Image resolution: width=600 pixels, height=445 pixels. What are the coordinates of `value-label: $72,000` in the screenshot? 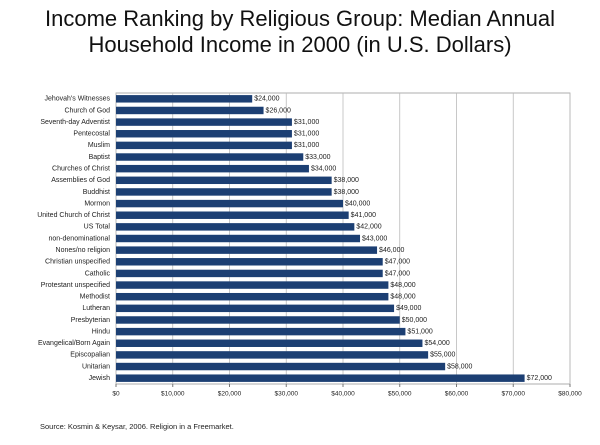 It's located at (539, 378).